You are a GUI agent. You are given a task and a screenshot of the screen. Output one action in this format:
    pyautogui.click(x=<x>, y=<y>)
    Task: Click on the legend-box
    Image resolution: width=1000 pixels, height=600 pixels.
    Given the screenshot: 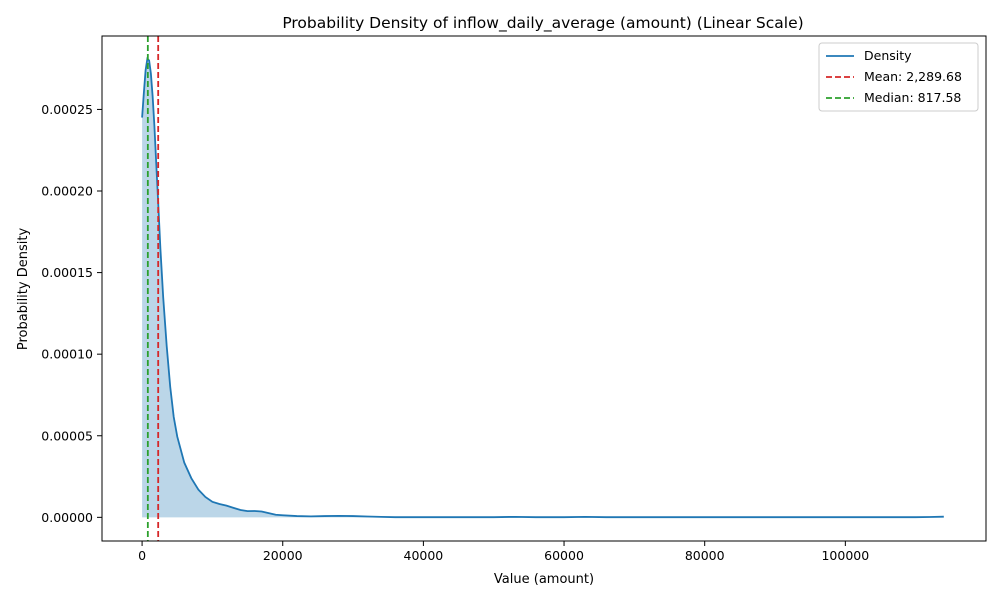 What is the action you would take?
    pyautogui.click(x=898, y=77)
    